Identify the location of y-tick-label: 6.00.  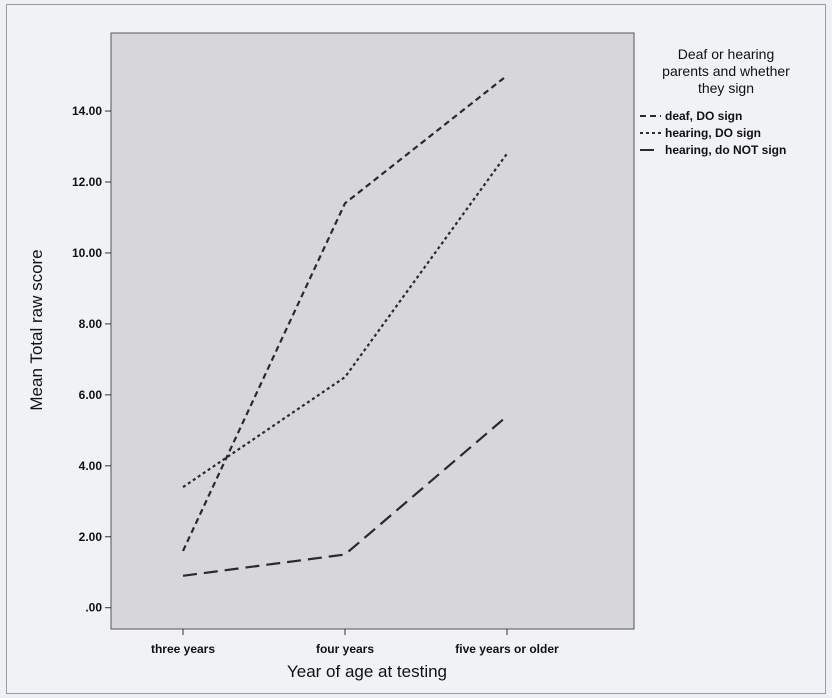
(91, 395).